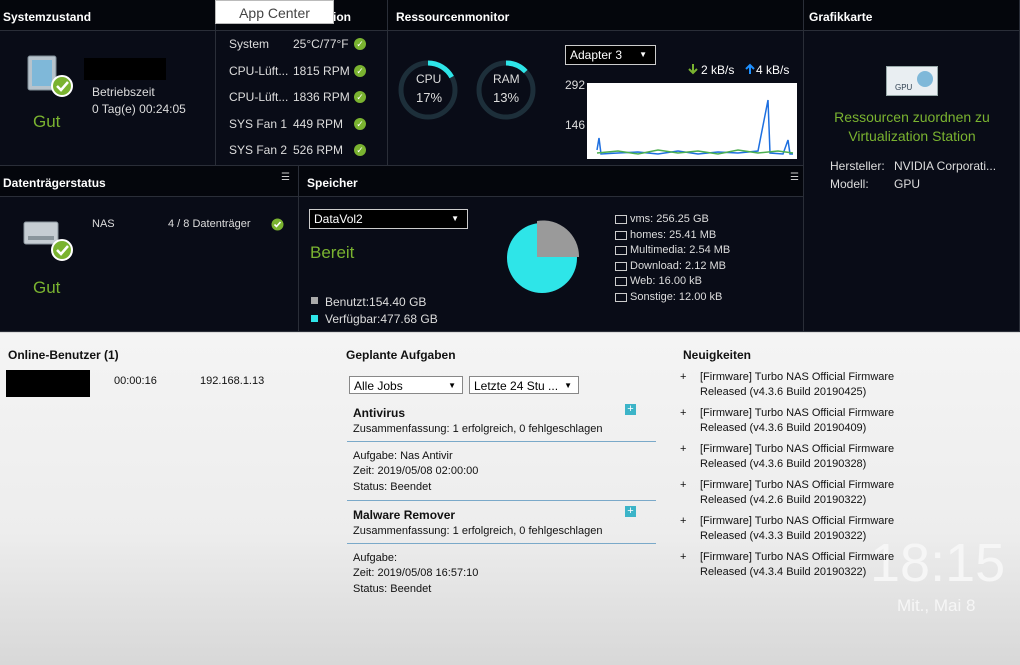  What do you see at coordinates (403, 456) in the screenshot?
I see `task-detail: Aufgabe: Nas Antivir` at bounding box center [403, 456].